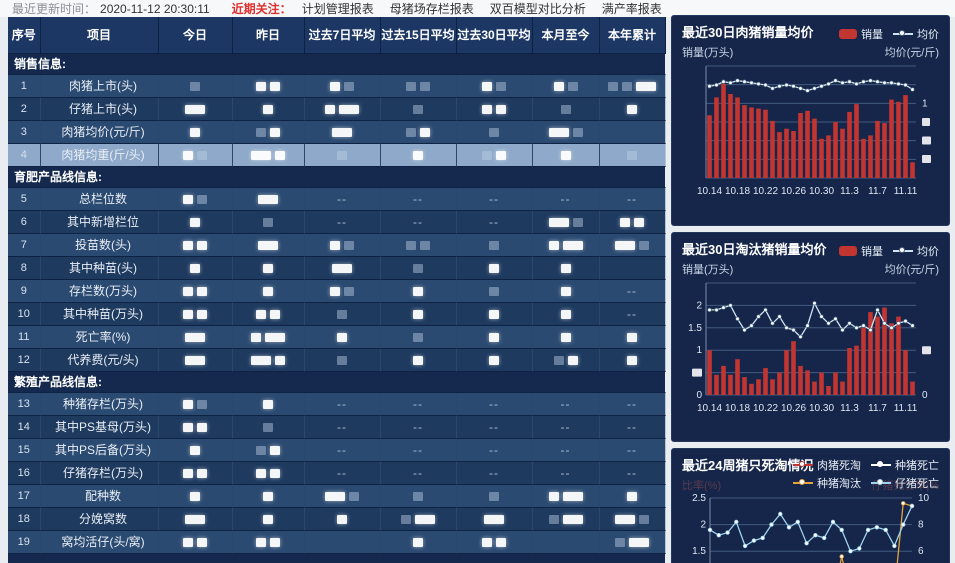 The image size is (955, 563). What do you see at coordinates (24, 35) in the screenshot?
I see `column-header-0: 序号` at bounding box center [24, 35].